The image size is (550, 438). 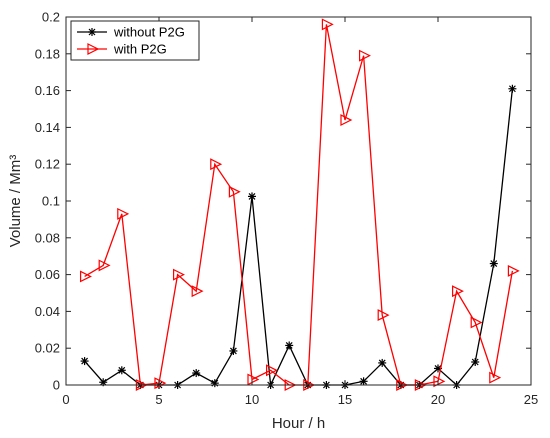 What do you see at coordinates (51, 201) in the screenshot?
I see `y-tick-label: 0.1` at bounding box center [51, 201].